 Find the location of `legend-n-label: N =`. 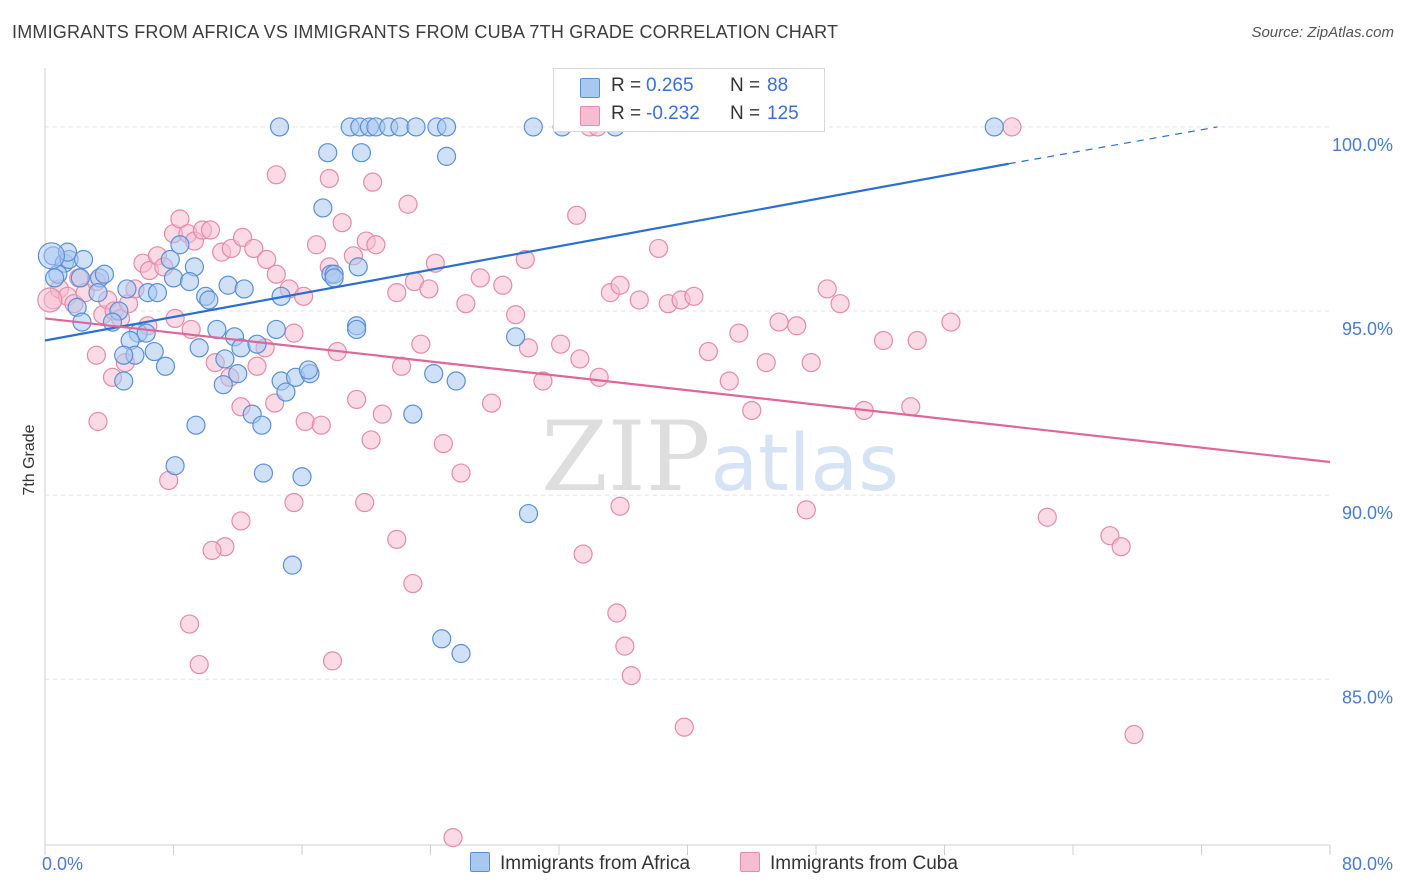

legend-n-label: N = is located at coordinates (745, 85).